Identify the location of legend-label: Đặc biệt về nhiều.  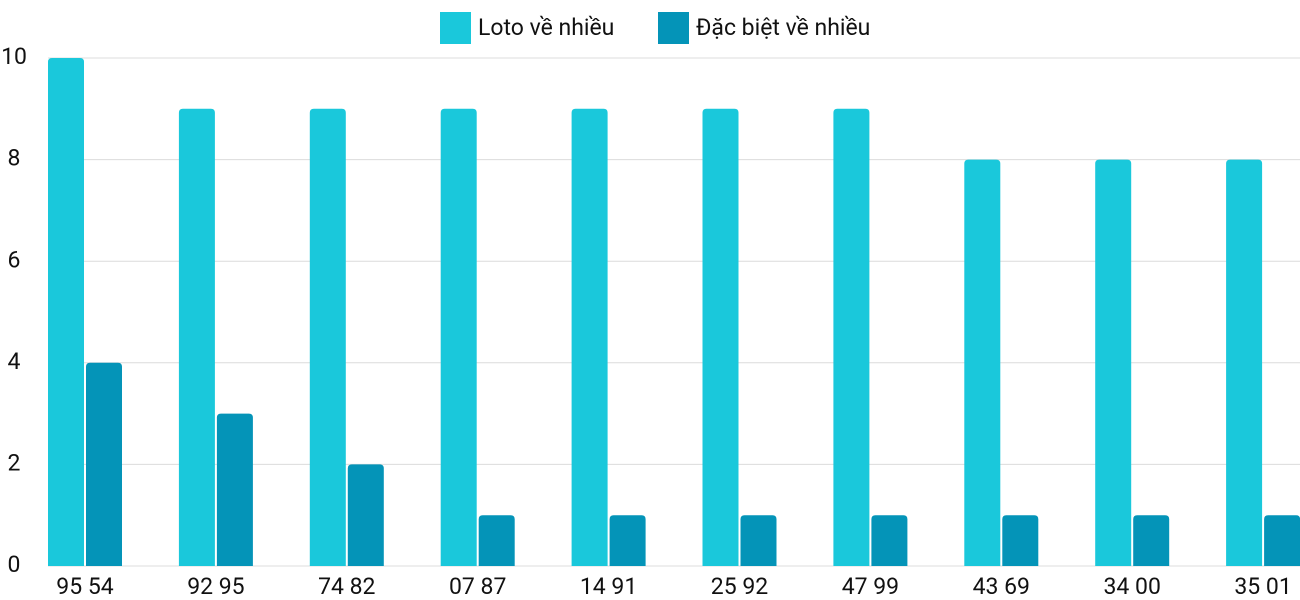
(783, 27).